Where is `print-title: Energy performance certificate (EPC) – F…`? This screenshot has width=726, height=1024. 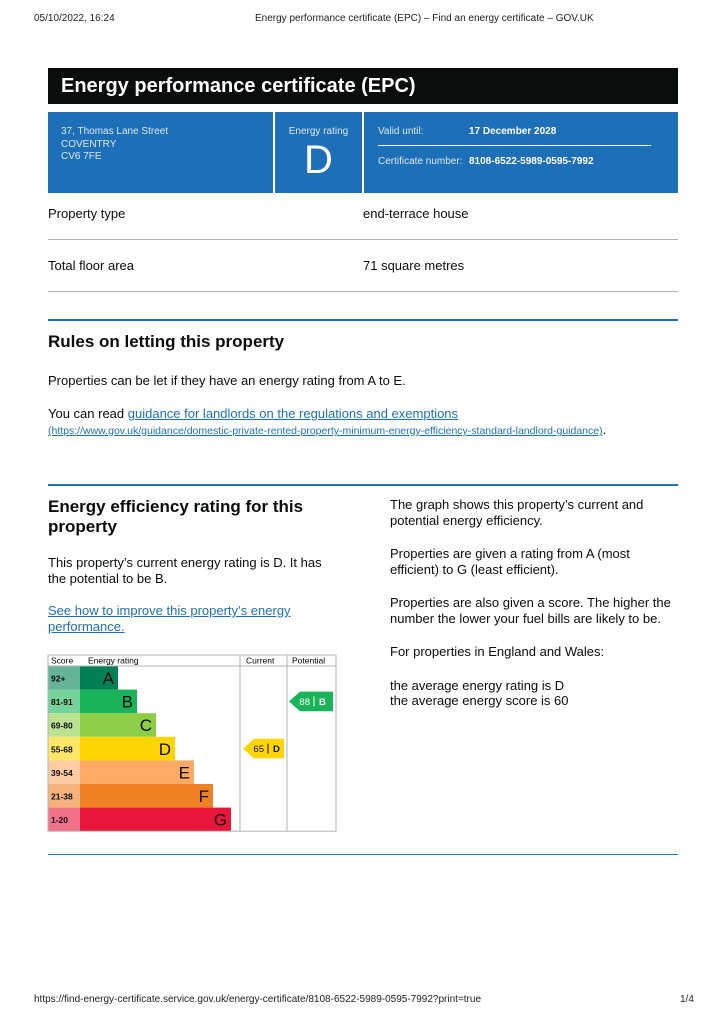
print-title: Energy performance certificate (EPC) – F… is located at coordinates (424, 18).